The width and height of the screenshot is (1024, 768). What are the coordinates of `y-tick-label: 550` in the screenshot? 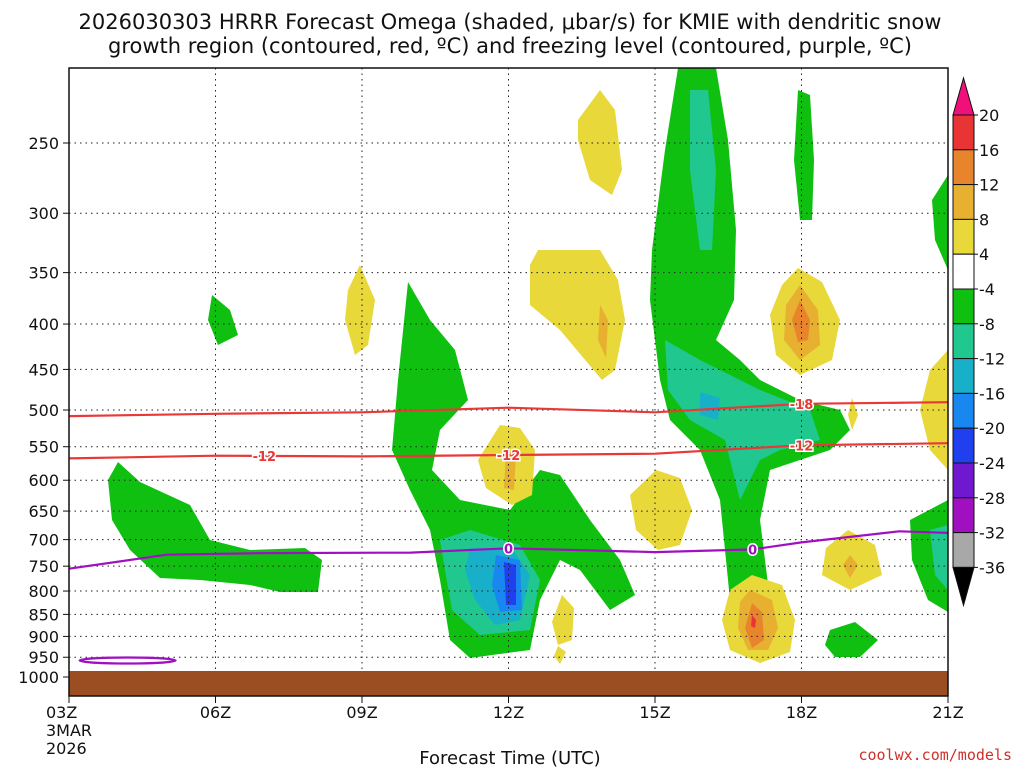 It's located at (43, 447).